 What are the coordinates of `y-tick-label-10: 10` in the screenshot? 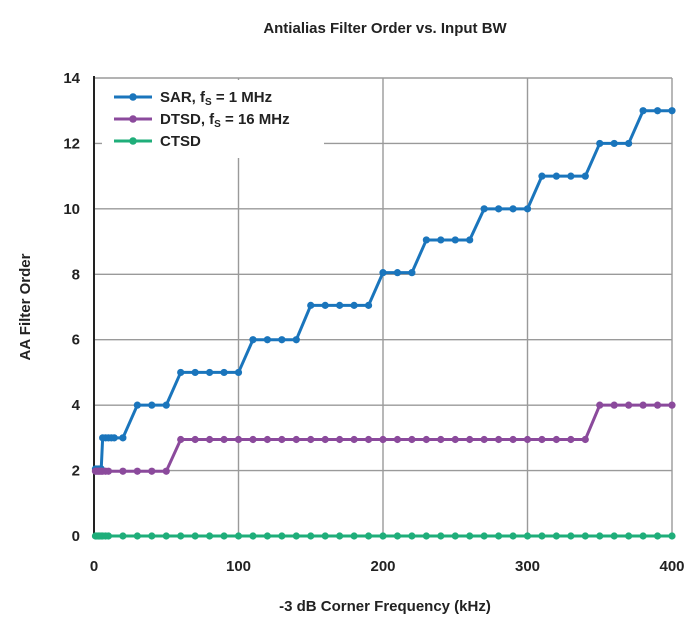 It's located at (71, 209).